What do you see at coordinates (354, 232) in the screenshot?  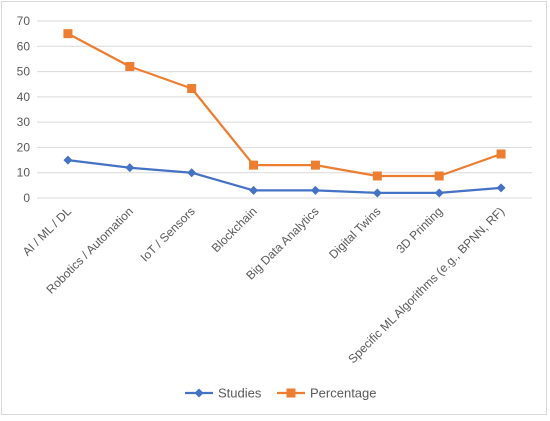 I see `x-tick-label: Digital Twins` at bounding box center [354, 232].